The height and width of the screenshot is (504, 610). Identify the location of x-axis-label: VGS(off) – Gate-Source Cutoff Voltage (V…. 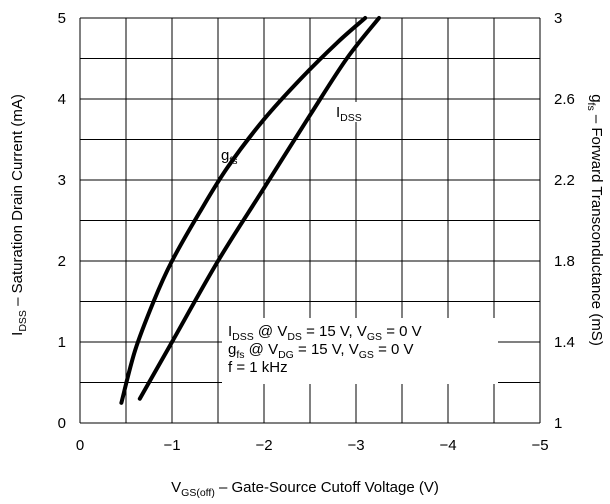
(305, 489).